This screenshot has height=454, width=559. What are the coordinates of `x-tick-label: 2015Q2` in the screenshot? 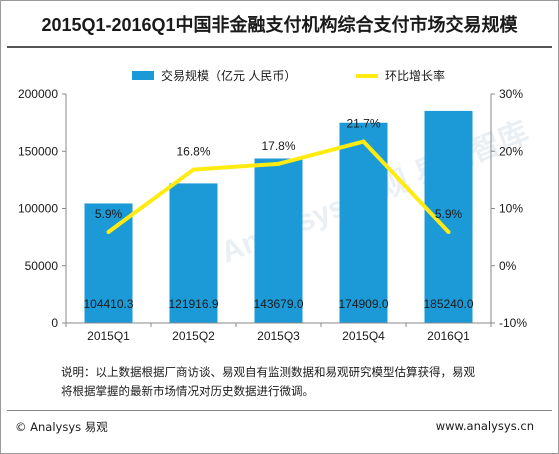 It's located at (193, 336).